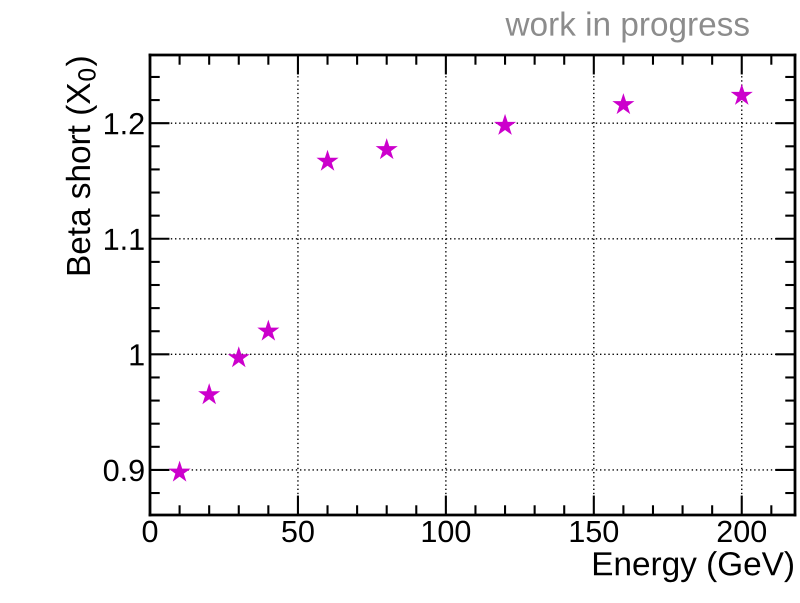 The height and width of the screenshot is (603, 800). What do you see at coordinates (627, 27) in the screenshot?
I see `text: work in progress` at bounding box center [627, 27].